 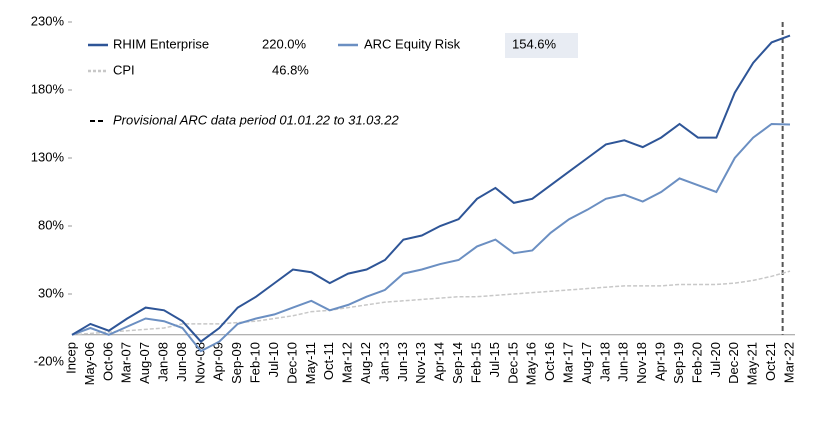 What do you see at coordinates (512, 363) in the screenshot?
I see `x-tick-label: Dec-15` at bounding box center [512, 363].